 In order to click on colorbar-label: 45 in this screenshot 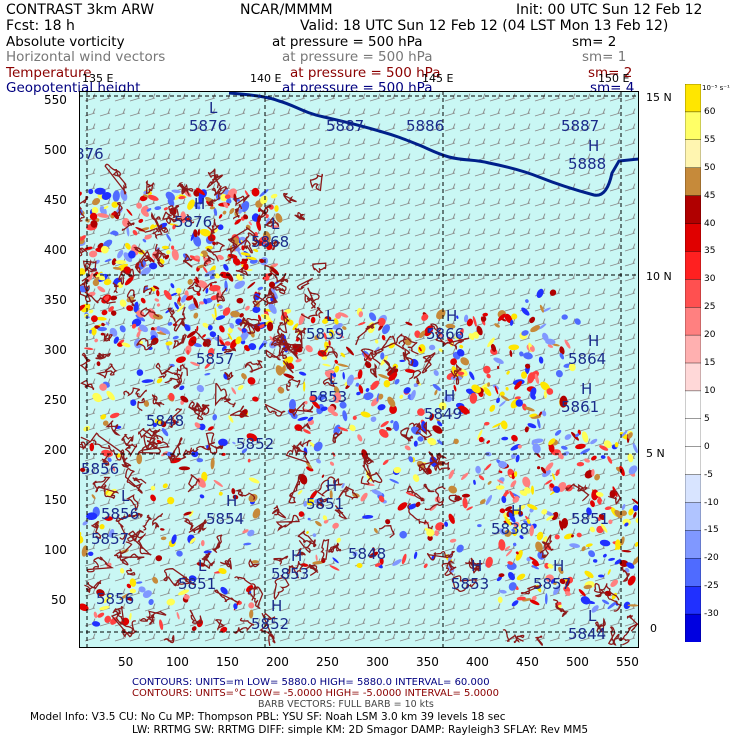, I will do `click(710, 195)`.